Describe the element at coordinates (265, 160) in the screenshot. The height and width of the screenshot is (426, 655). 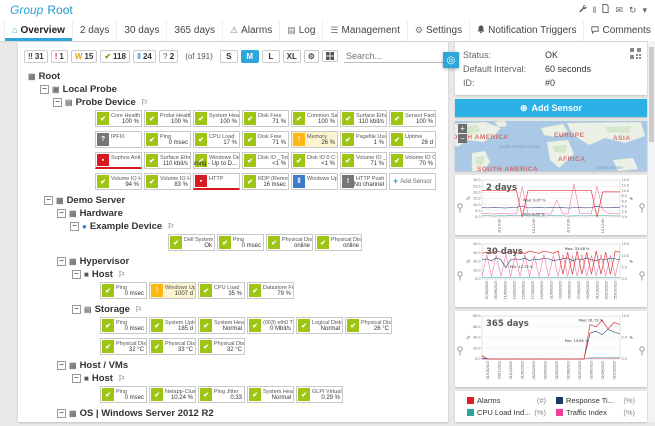
I see `sensor-box-disk-io-total: ✔Disk IO _Total<1 %` at that location.